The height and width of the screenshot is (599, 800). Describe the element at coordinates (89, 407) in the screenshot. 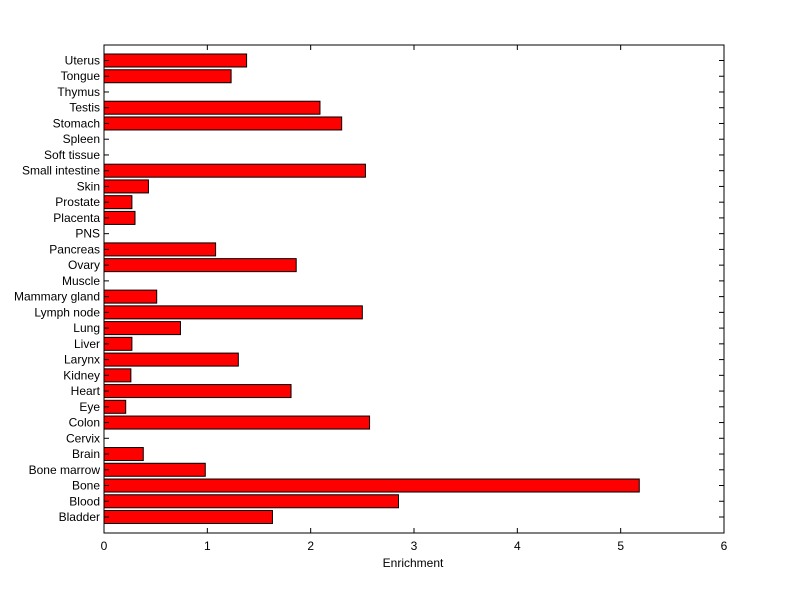

I see `y-tick-label-eye: Eye` at that location.